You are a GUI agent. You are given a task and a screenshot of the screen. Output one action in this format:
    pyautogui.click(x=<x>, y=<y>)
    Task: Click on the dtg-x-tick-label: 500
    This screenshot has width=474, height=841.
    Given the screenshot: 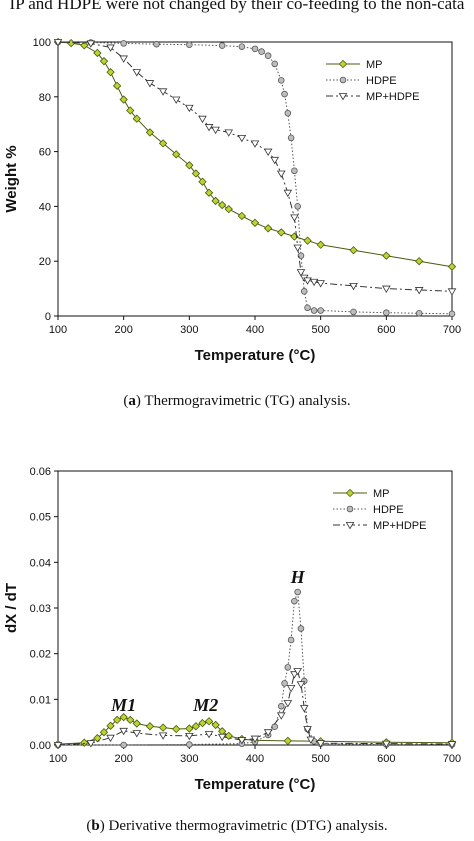 What is the action you would take?
    pyautogui.click(x=320, y=759)
    